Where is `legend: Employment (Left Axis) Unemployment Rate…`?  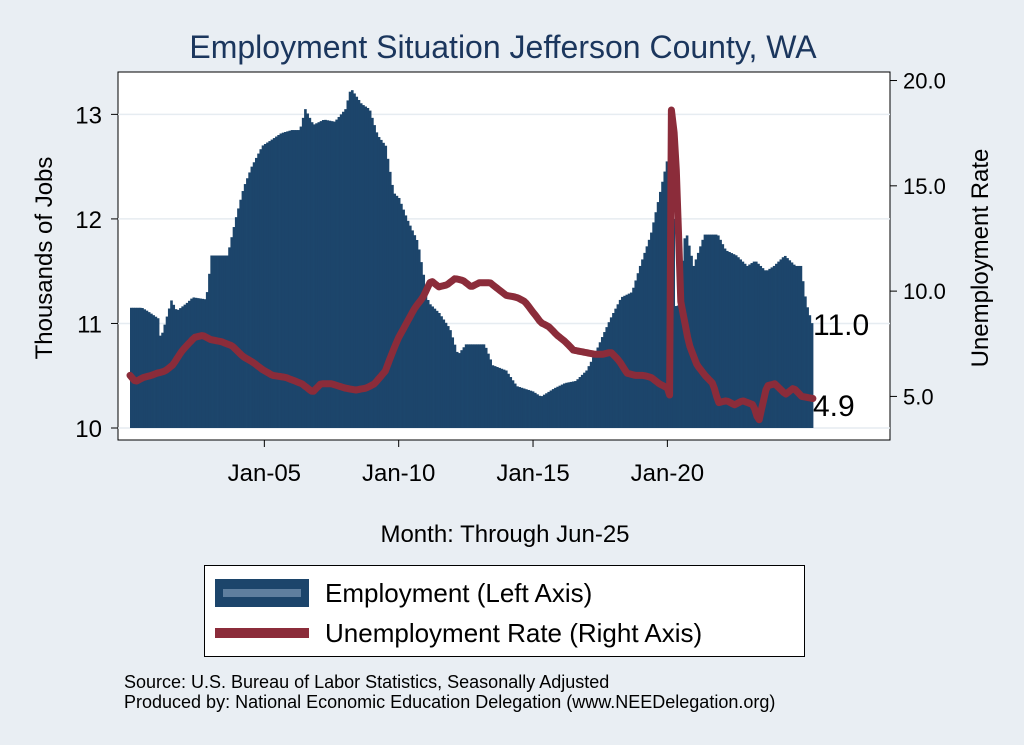 legend: Employment (Left Axis) Unemployment Rate… is located at coordinates (504, 611).